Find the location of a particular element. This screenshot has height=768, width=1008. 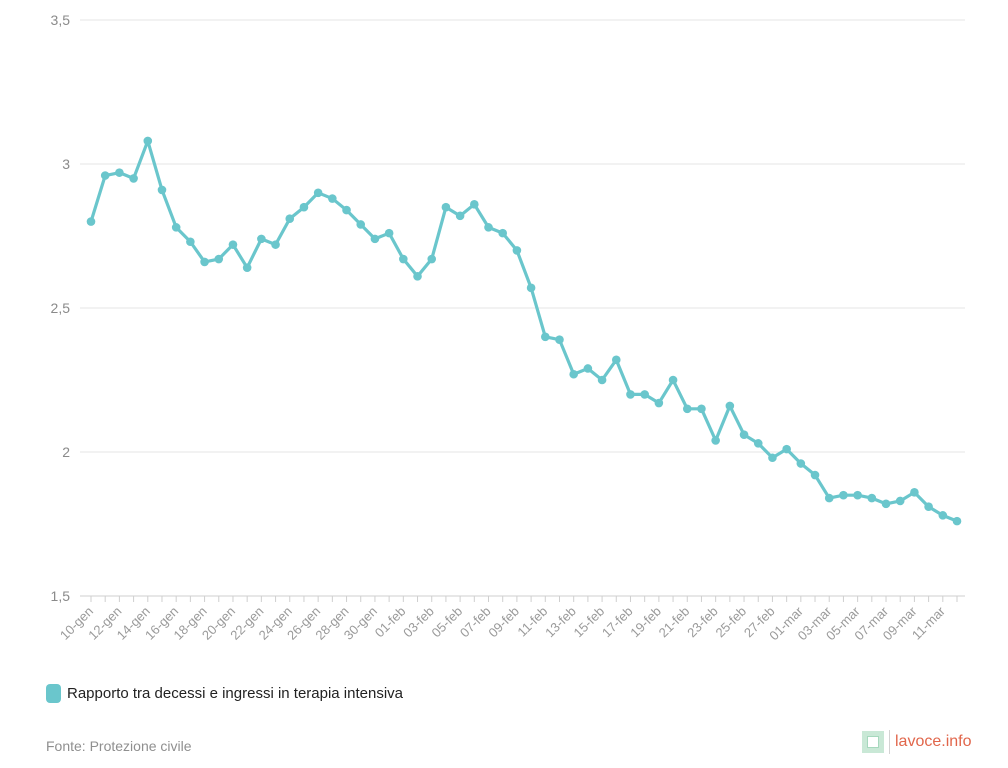

x-tick-label: 11-mar is located at coordinates (929, 623).